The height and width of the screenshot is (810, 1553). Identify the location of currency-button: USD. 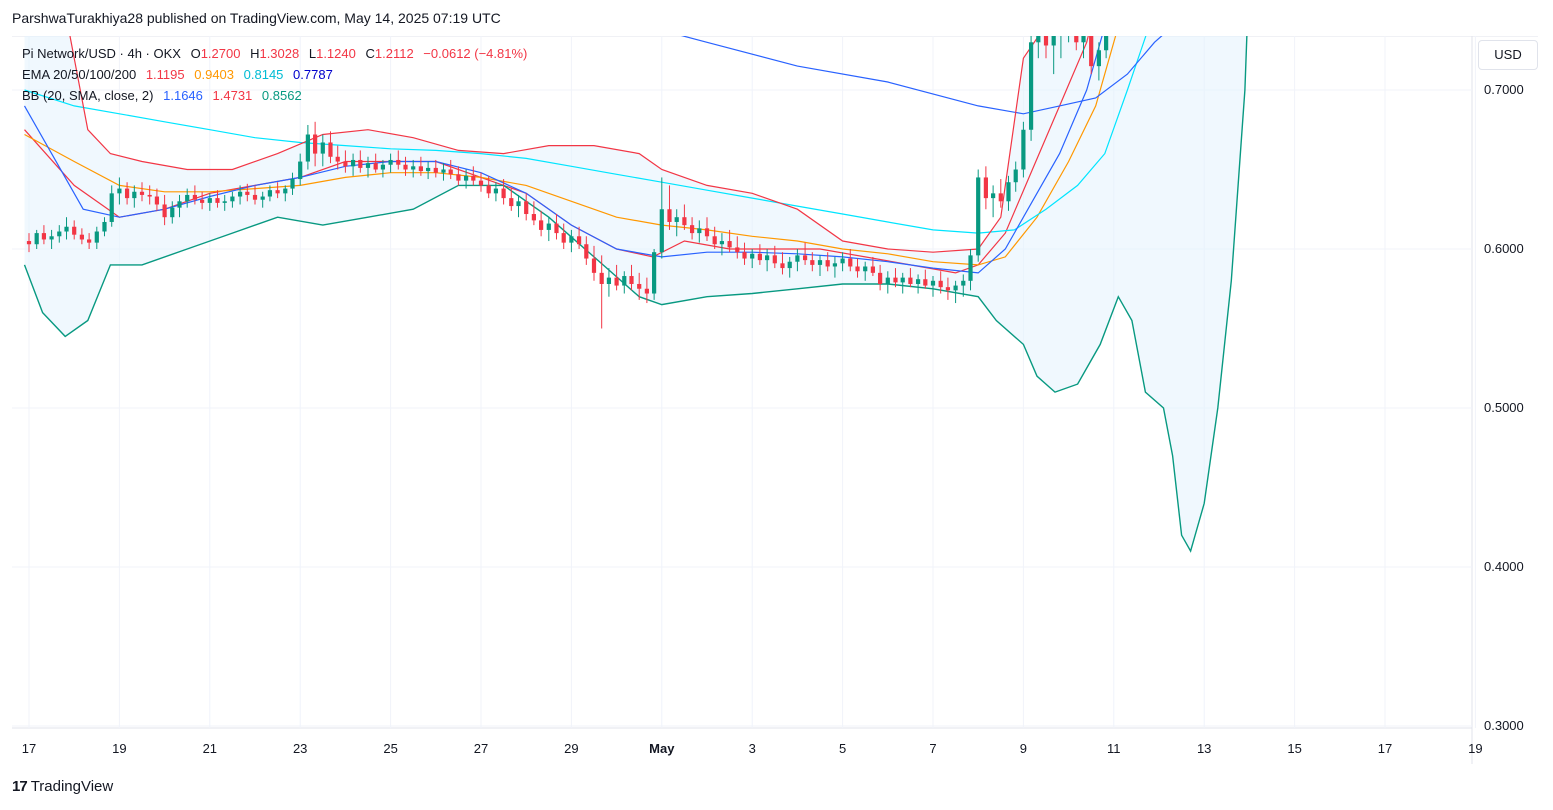
(1508, 55).